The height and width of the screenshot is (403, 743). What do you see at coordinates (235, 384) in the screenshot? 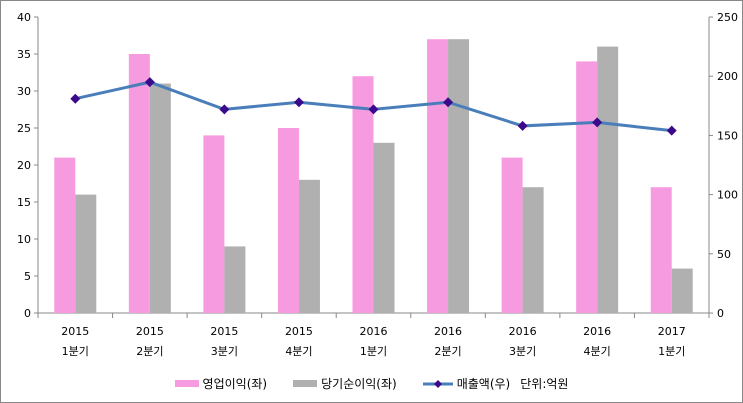
I see `legend-label: 영업이익(좌)` at bounding box center [235, 384].